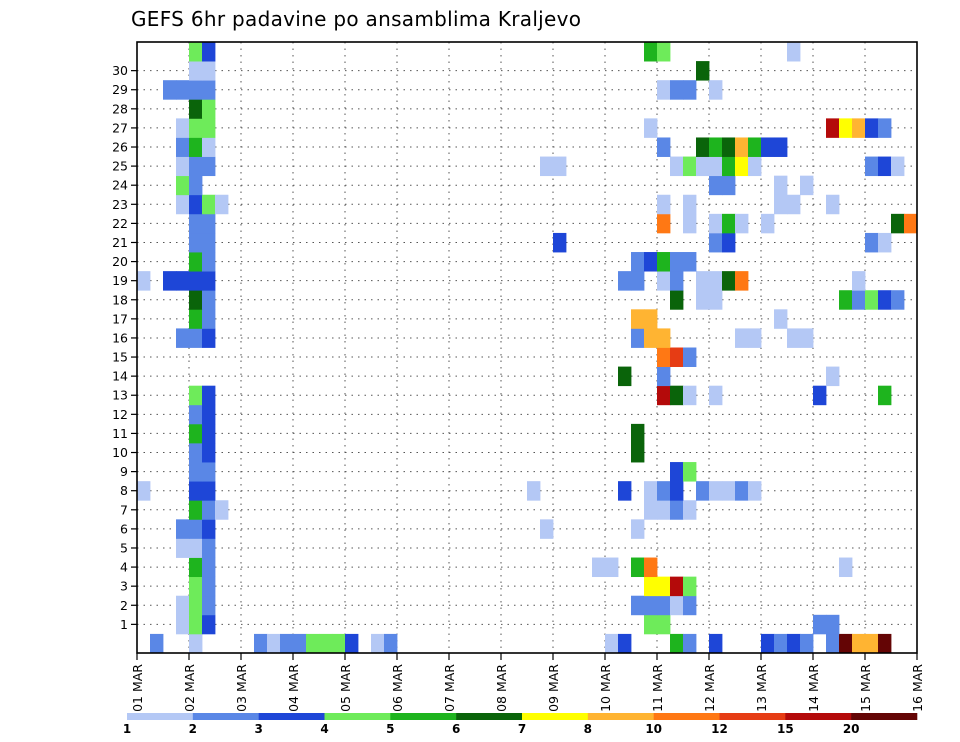  Describe the element at coordinates (124, 528) in the screenshot. I see `y-tick-label: 6` at that location.